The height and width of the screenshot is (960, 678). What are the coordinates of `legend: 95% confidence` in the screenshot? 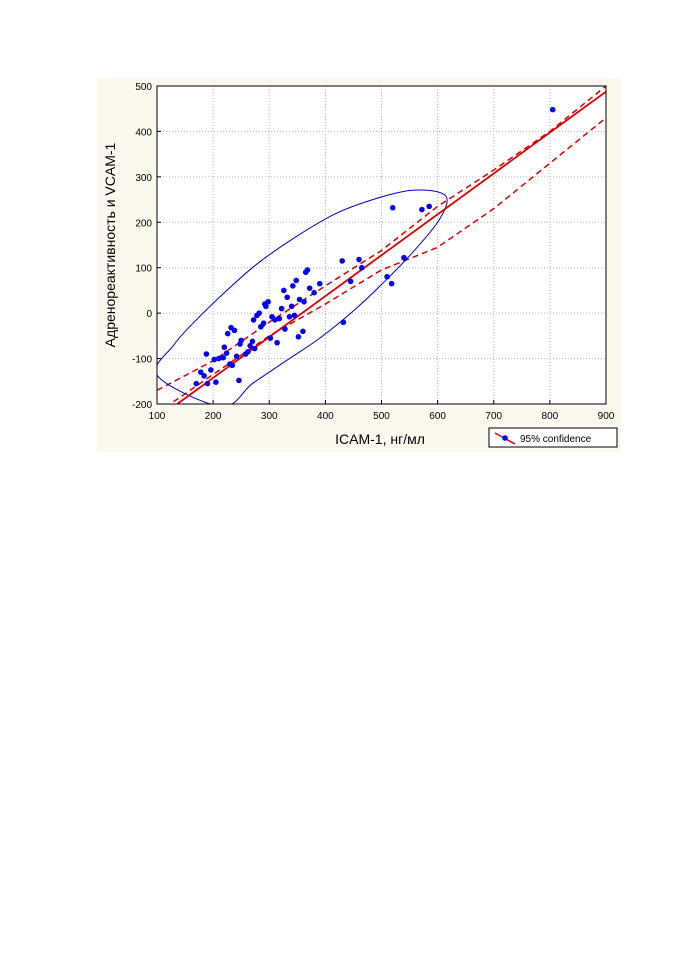 It's located at (553, 437).